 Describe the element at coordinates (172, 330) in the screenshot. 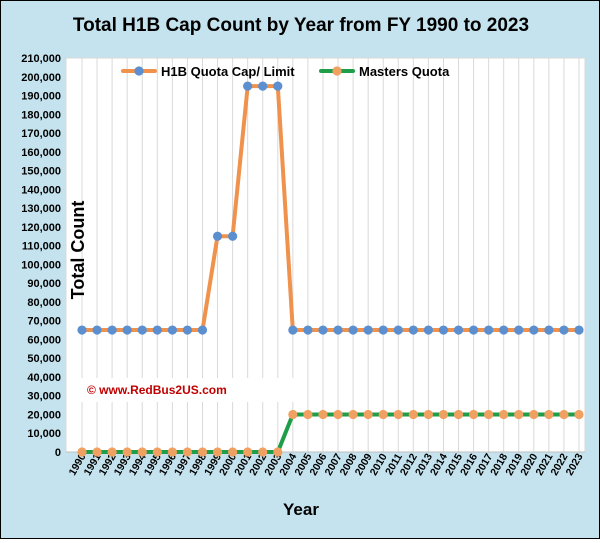

I see `data-point-s0-1996` at that location.